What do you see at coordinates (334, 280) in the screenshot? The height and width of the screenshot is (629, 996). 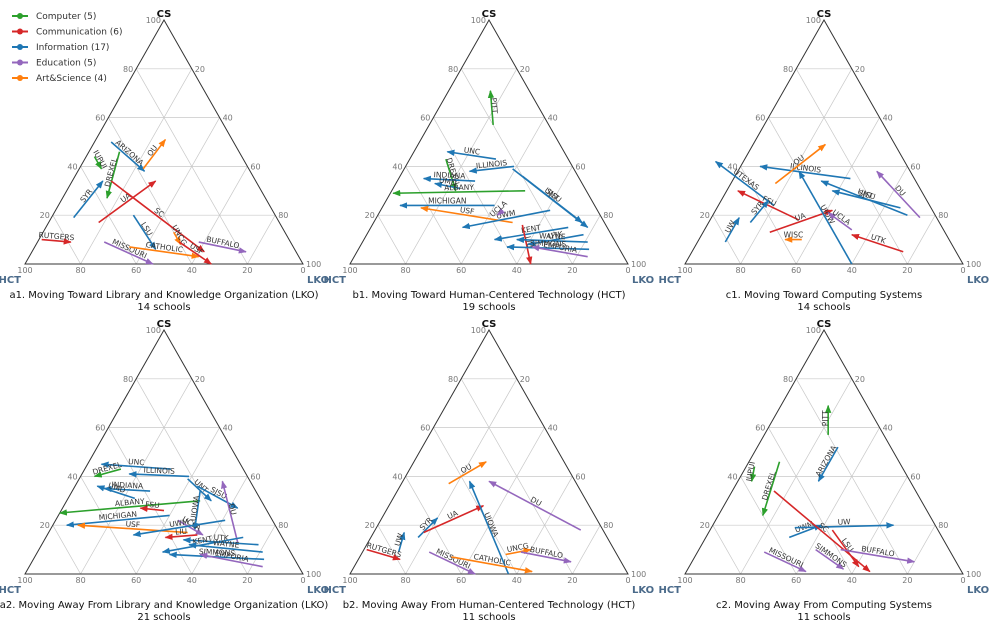 I see `vertex-label-left: HCT` at bounding box center [334, 280].